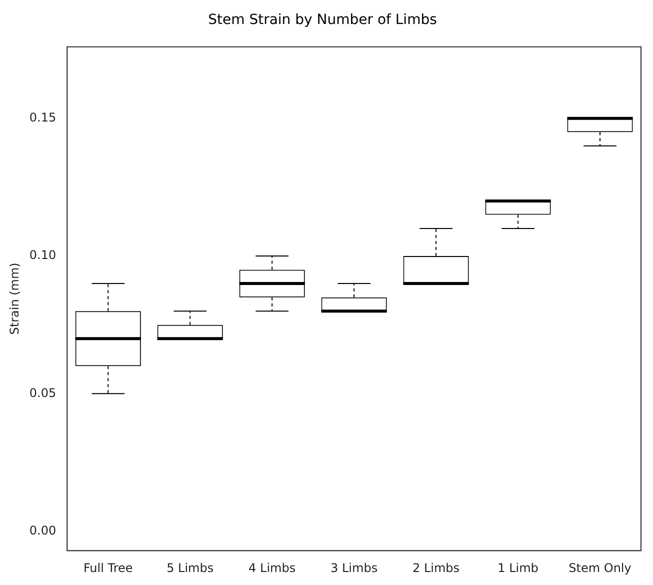  Describe the element at coordinates (354, 567) in the screenshot. I see `x-tick-label: 3 Limbs` at that location.